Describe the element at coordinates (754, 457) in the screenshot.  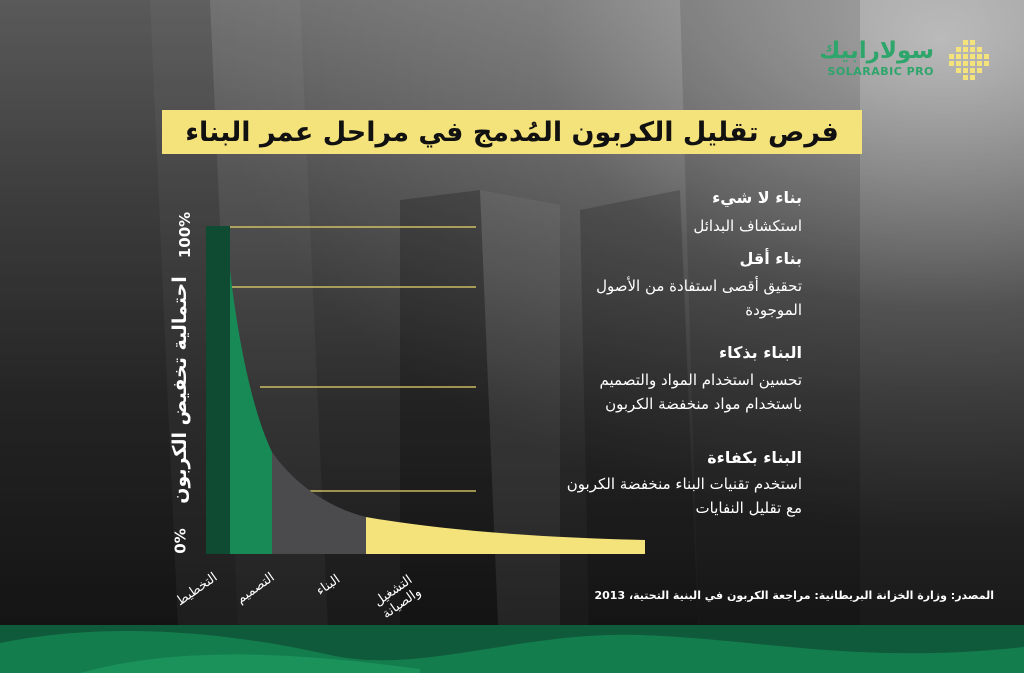
I see `stage-heading-4: البناء بكفاءة` at that location.